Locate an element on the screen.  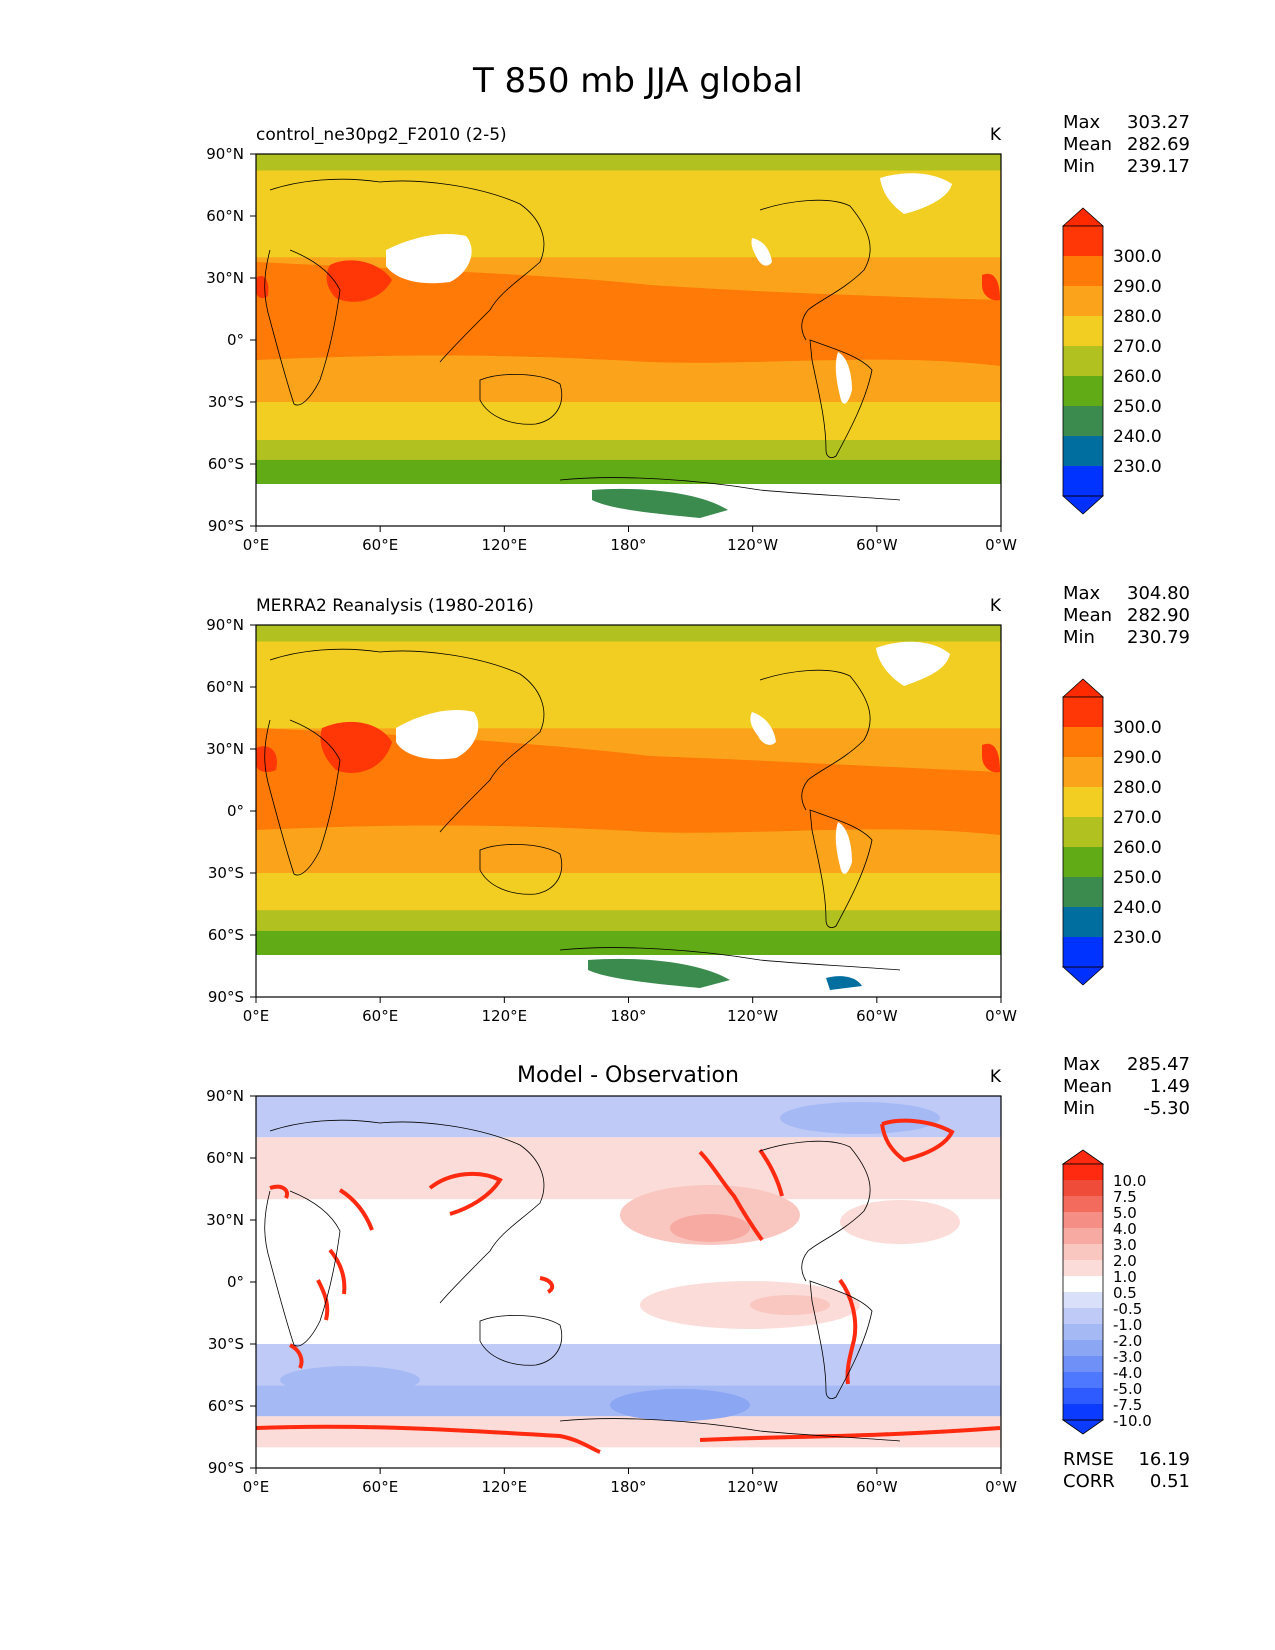
continent-outlines-diff is located at coordinates (582, 1280).